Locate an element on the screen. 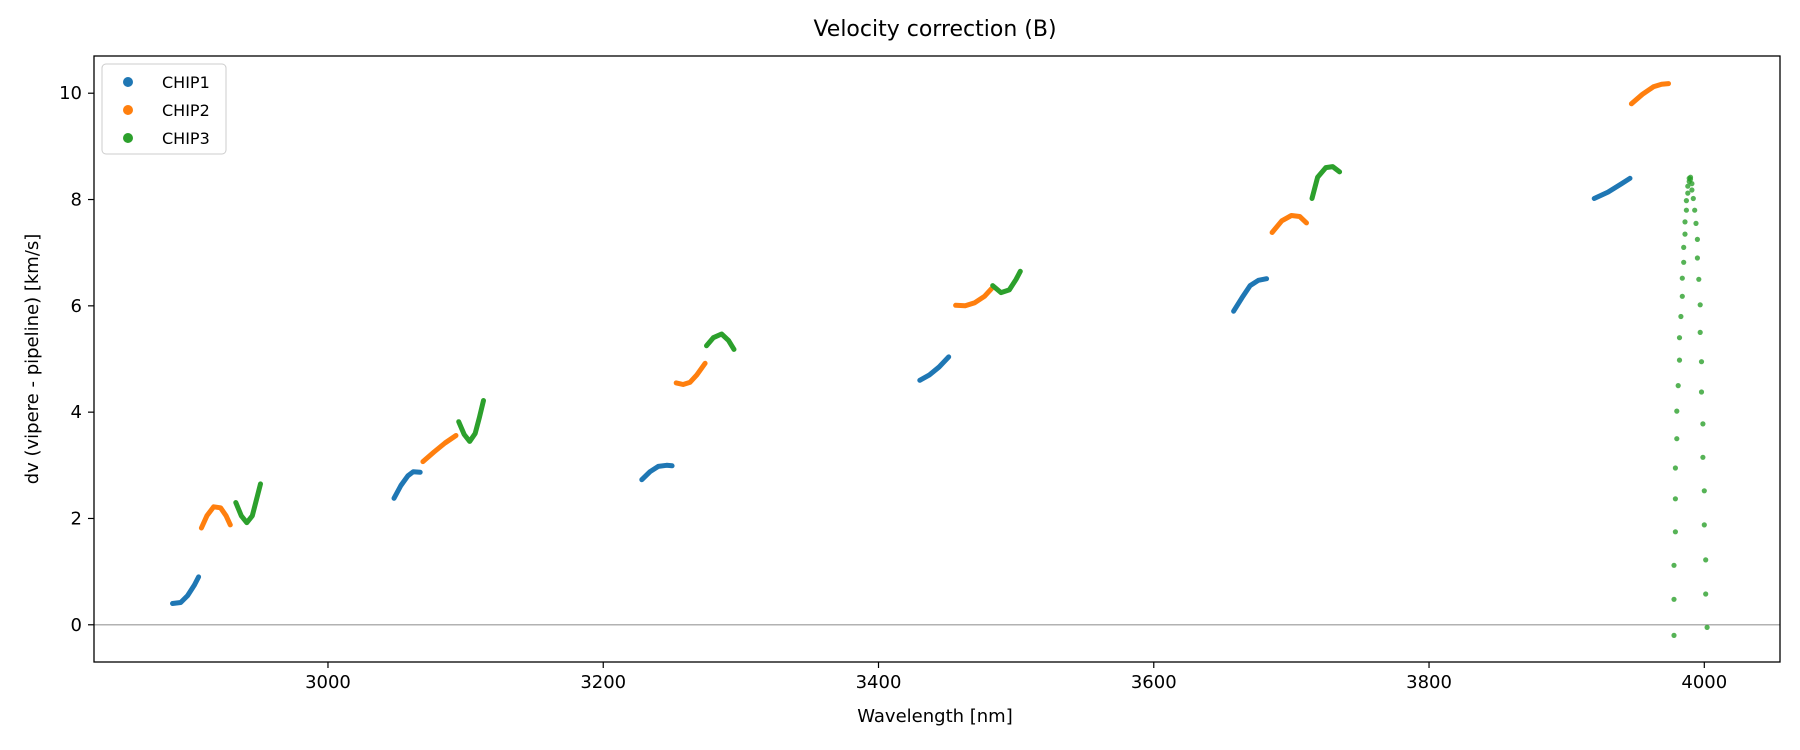 This screenshot has height=750, width=1800. legend-label-chip2: CHIP2 is located at coordinates (186, 110).